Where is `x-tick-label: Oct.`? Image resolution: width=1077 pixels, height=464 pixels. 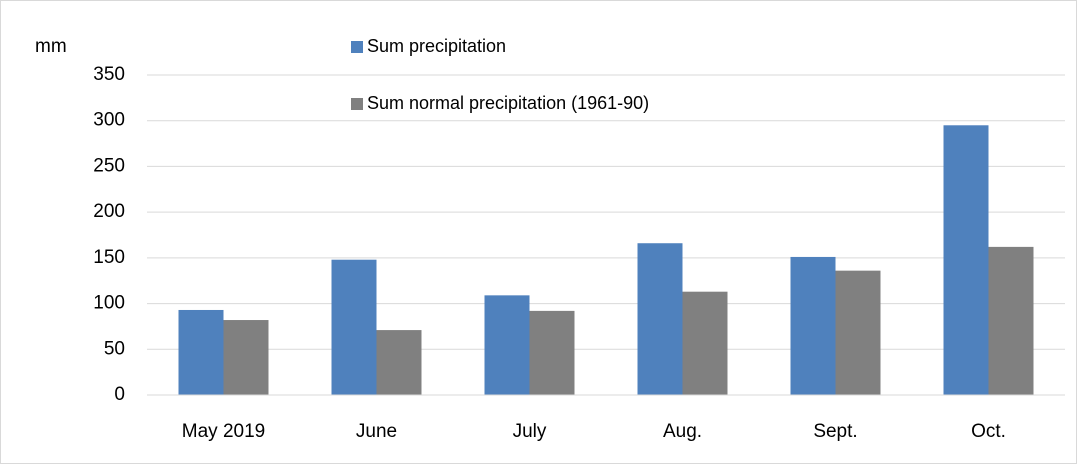 x-tick-label: Oct. is located at coordinates (988, 431).